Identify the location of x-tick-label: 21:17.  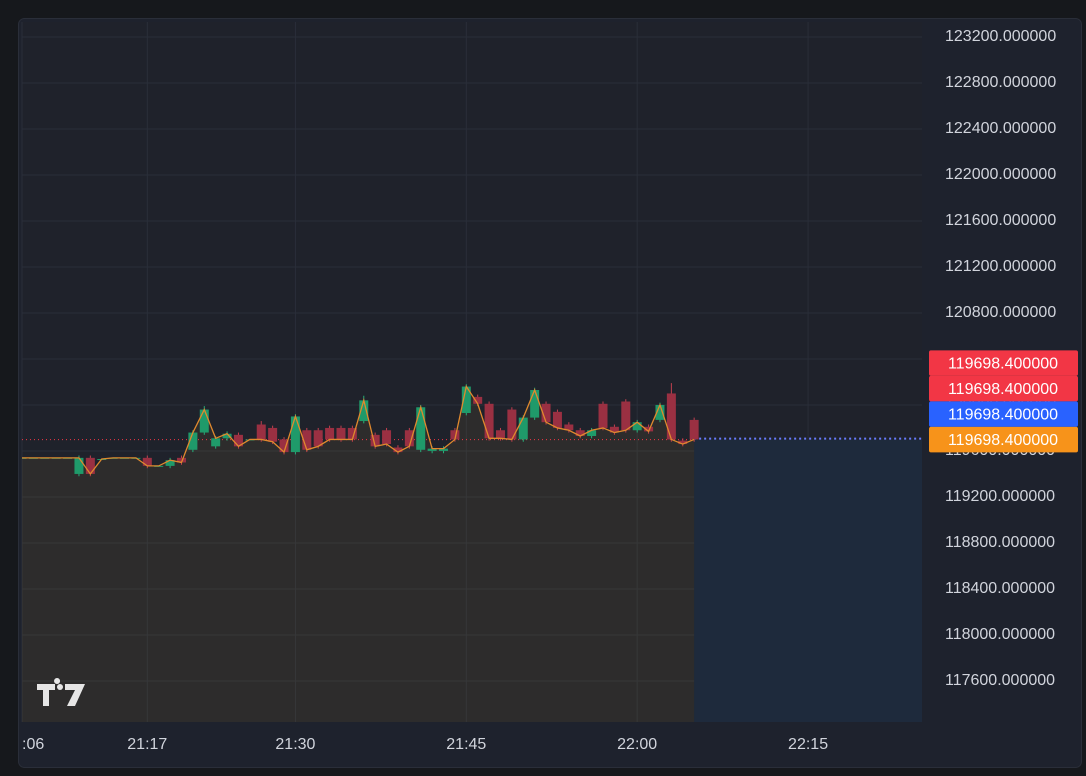
(147, 744).